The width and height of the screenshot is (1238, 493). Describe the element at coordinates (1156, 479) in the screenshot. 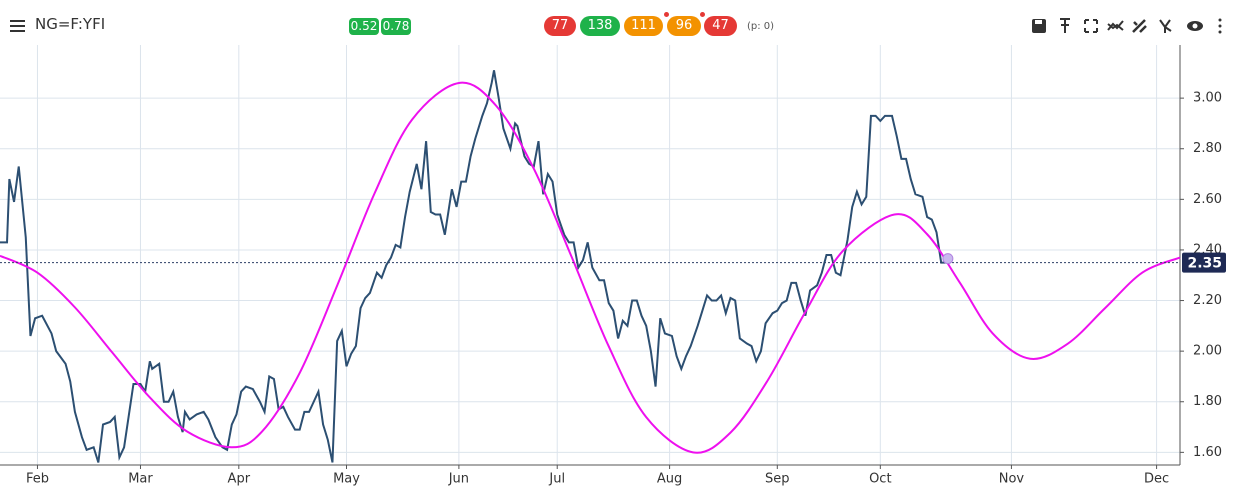

I see `x-tick-label: Dec` at that location.